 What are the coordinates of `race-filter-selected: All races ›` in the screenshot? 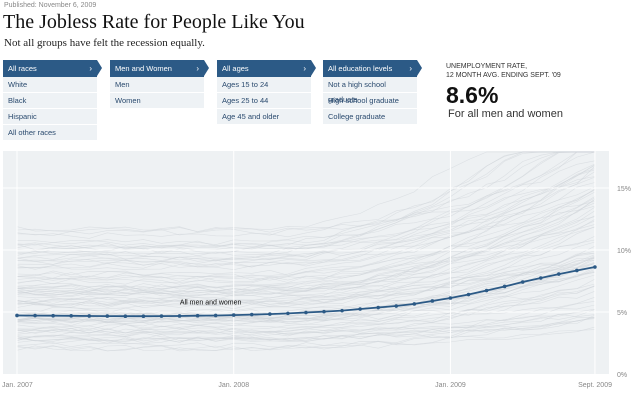 It's located at (52, 68).